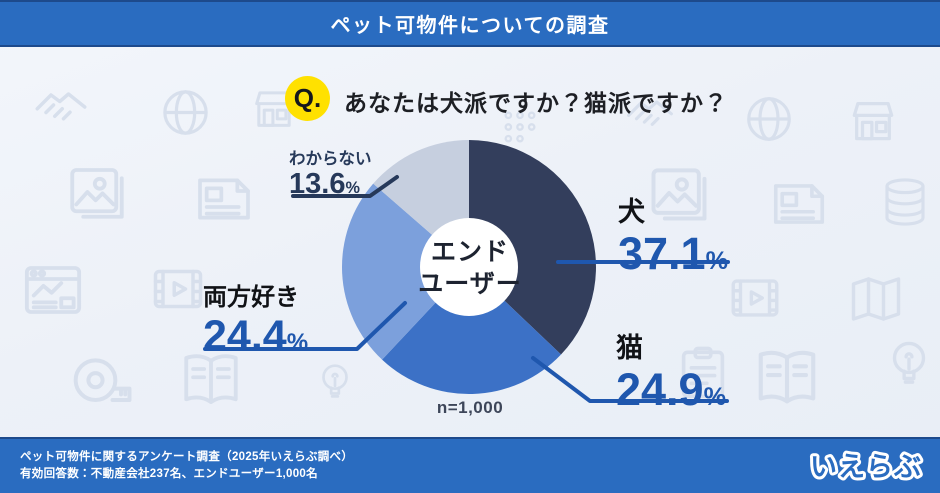 The image size is (940, 493). Describe the element at coordinates (187, 457) in the screenshot. I see `survey-source-line1: ペット可物件に関するアンケート調査（2025年いえらぶ調べ）` at that location.